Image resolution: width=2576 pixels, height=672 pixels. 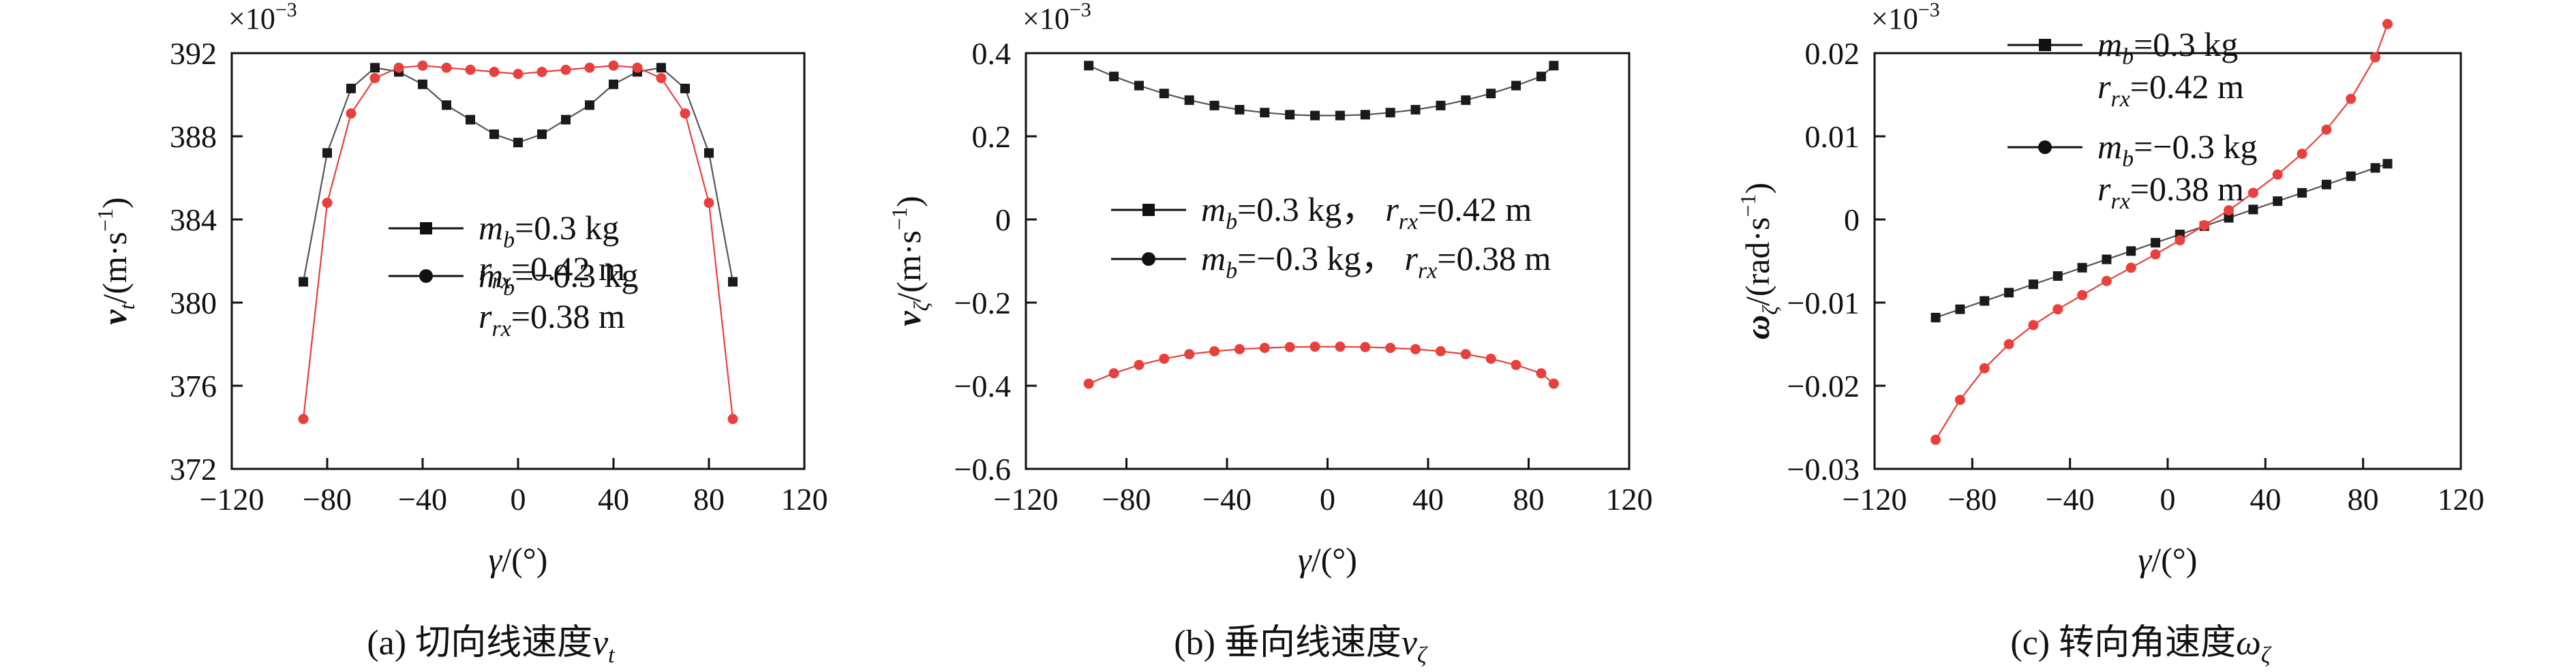 What do you see at coordinates (1759, 261) in the screenshot?
I see `y-axis-label: ωζ/(rad·s−1)` at bounding box center [1759, 261].